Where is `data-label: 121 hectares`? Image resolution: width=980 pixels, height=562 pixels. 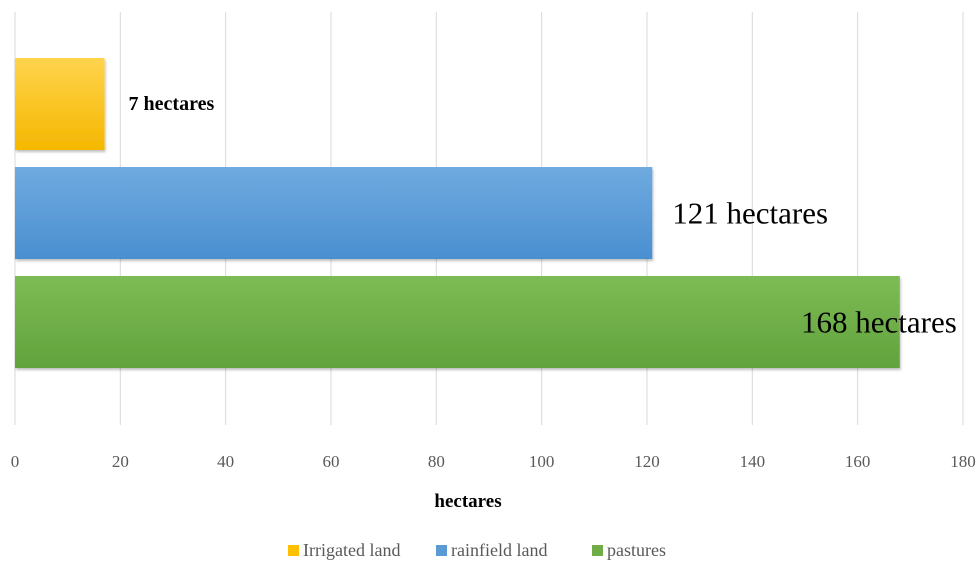
data-label: 121 hectares is located at coordinates (750, 213).